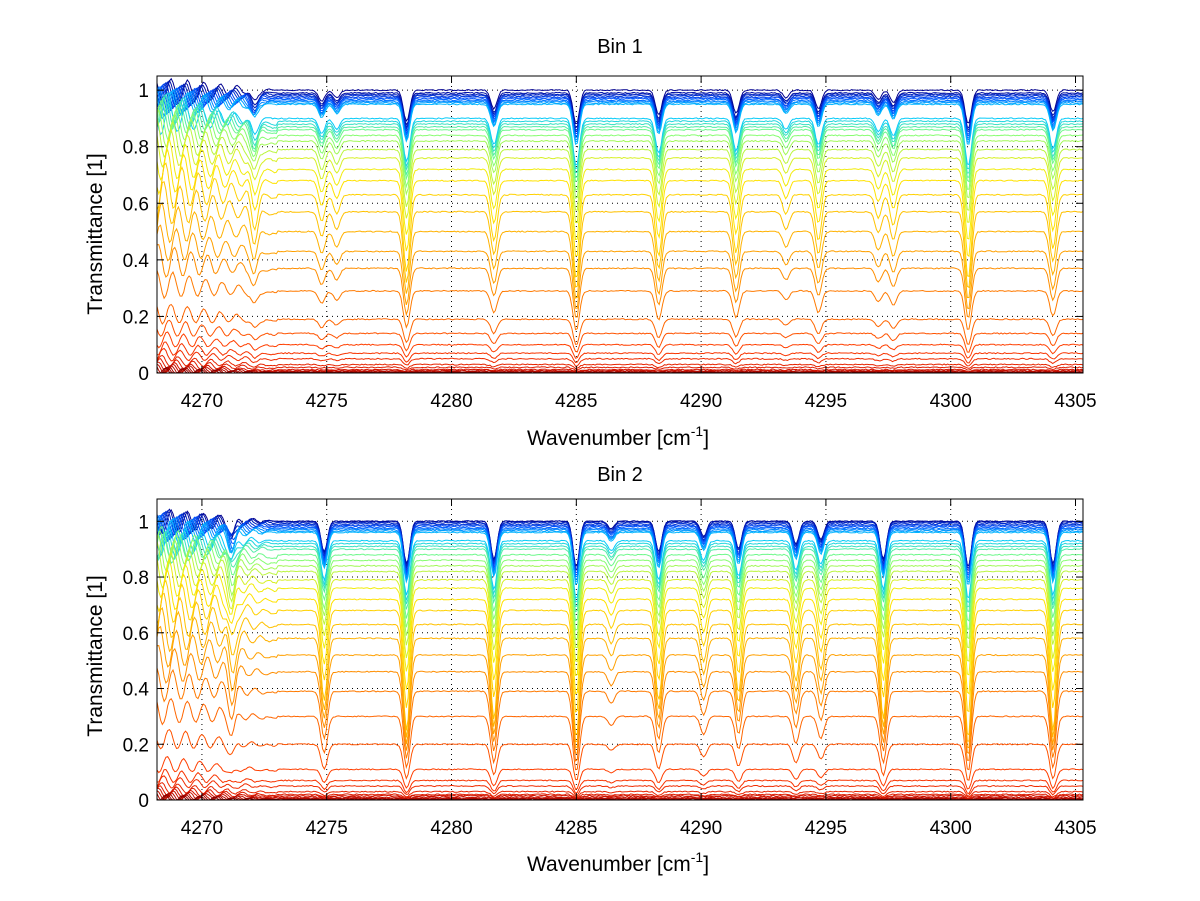 The image size is (1200, 901). Describe the element at coordinates (143, 522) in the screenshot. I see `y-tick-label: 1` at that location.